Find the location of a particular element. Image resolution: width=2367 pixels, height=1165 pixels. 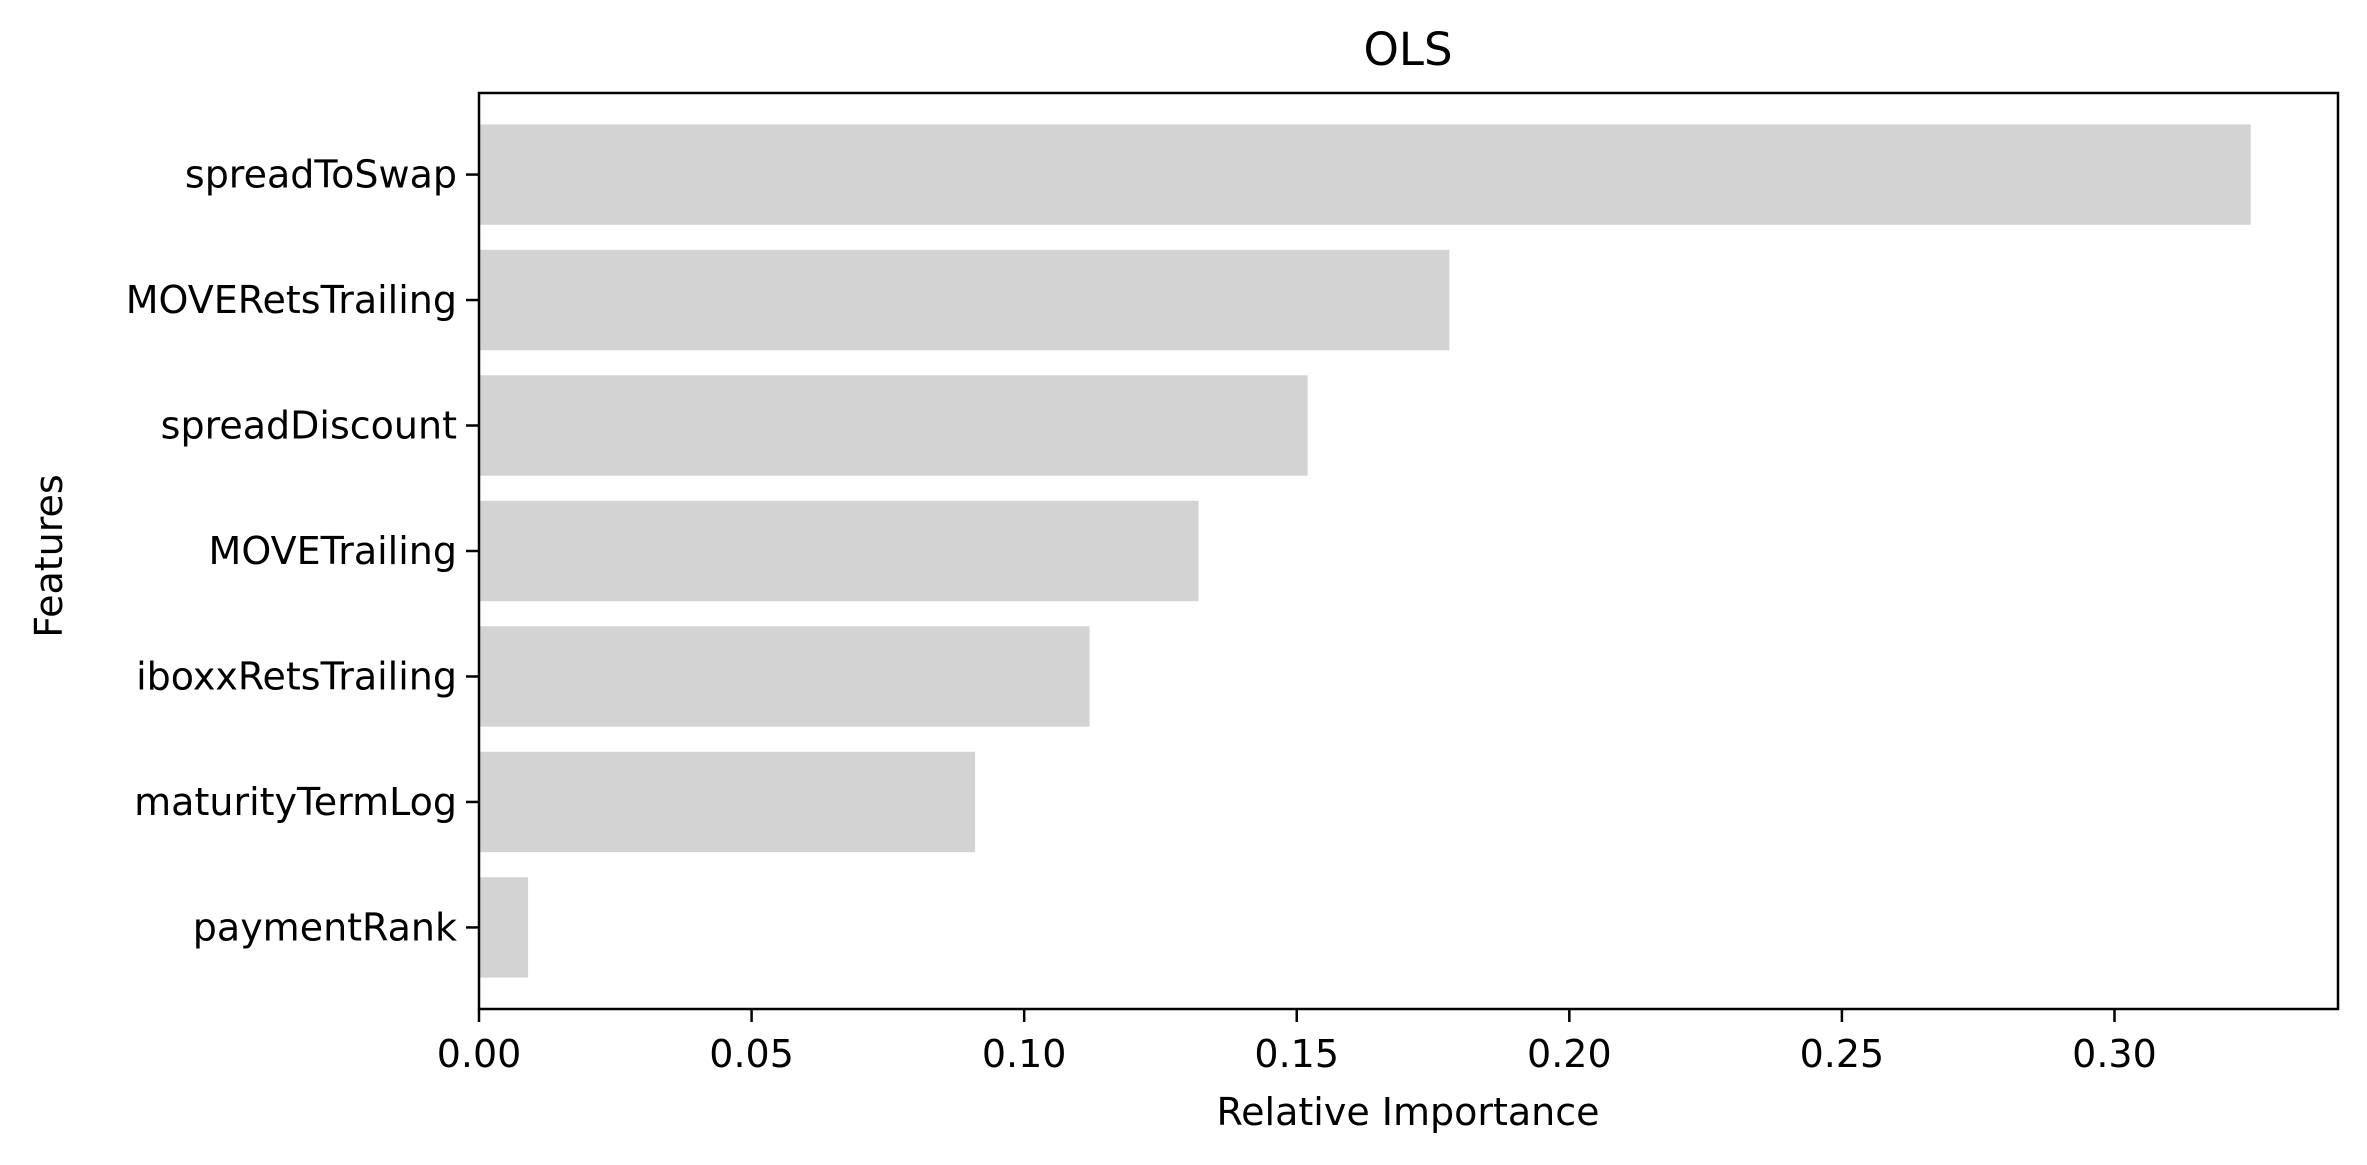

y-tick-label-spreaddiscount: spreadDiscount is located at coordinates (309, 426).